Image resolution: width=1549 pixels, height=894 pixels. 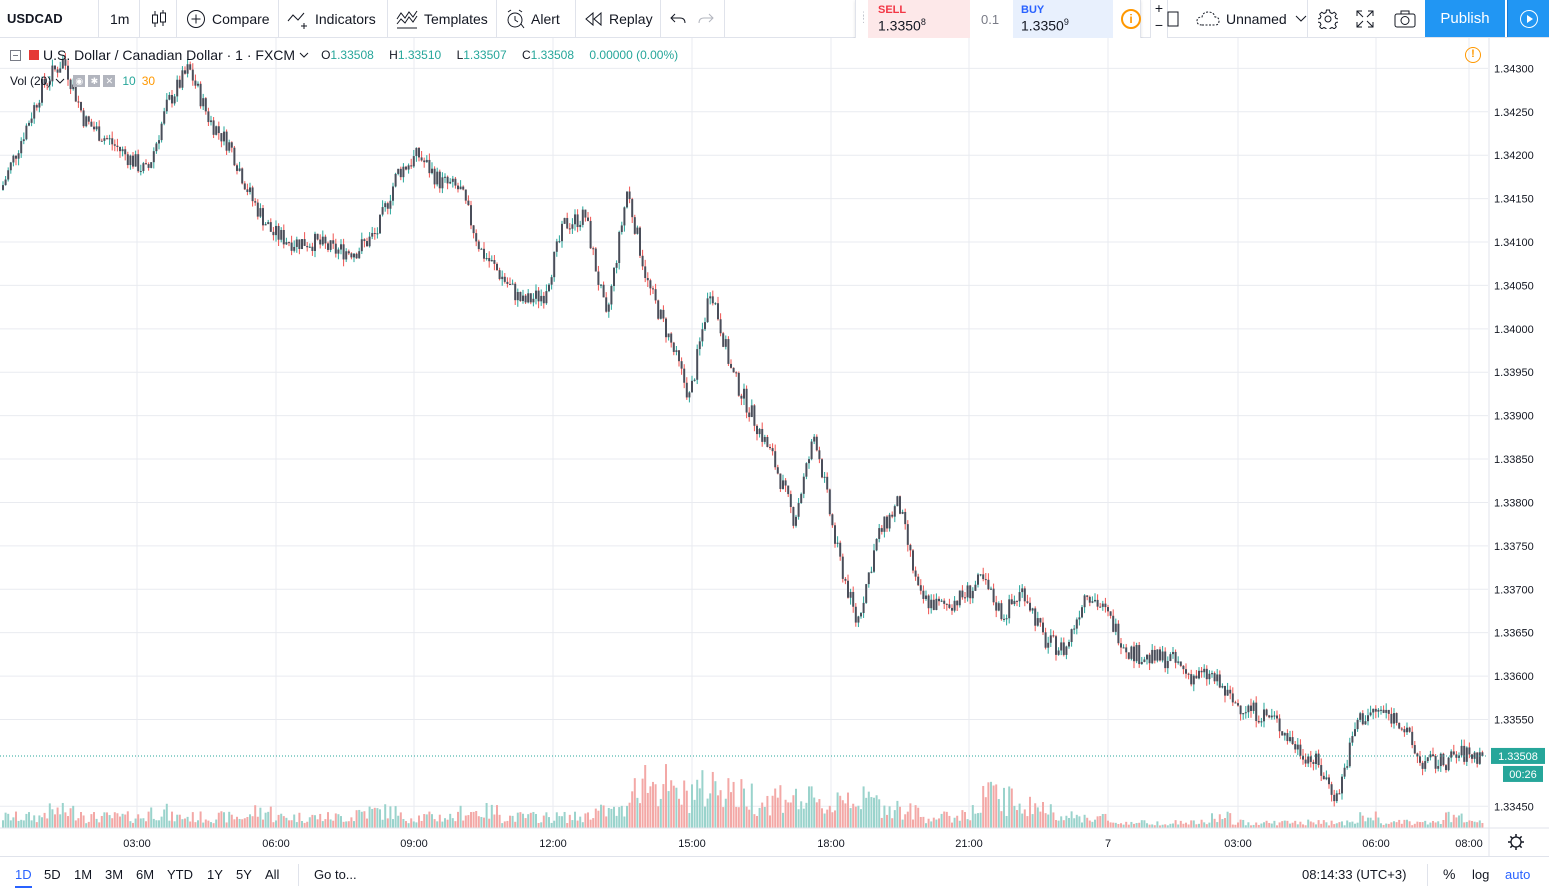 I want to click on compare-button: Compare, so click(x=228, y=18).